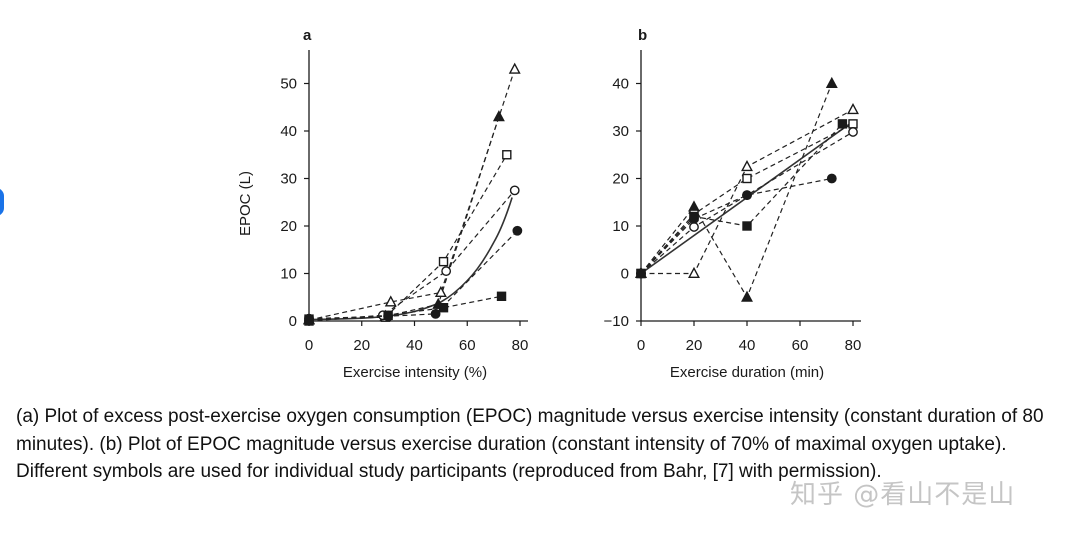 This screenshot has height=534, width=1080. I want to click on series-triangle-open, so click(412, 193).